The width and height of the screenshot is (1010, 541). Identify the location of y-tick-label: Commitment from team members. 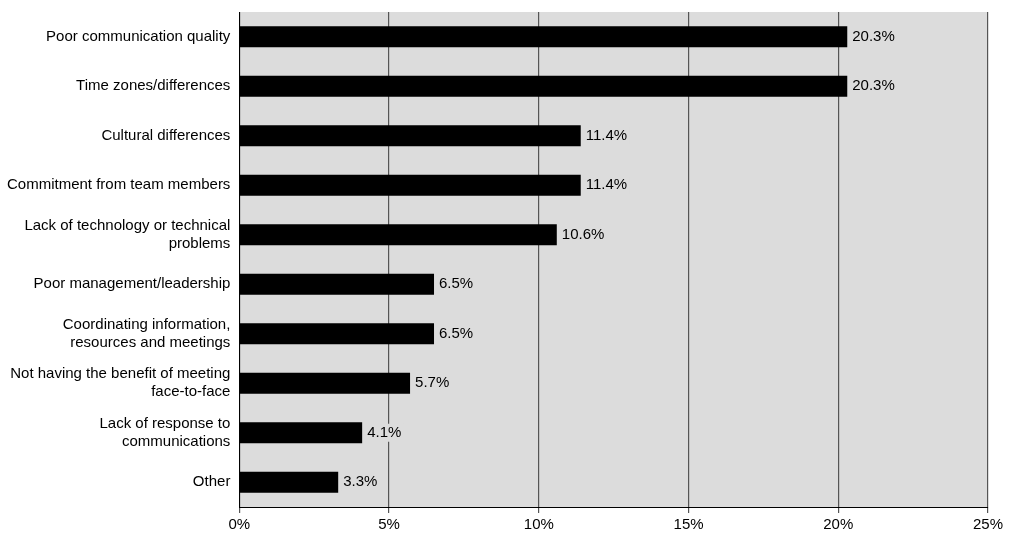
(119, 184).